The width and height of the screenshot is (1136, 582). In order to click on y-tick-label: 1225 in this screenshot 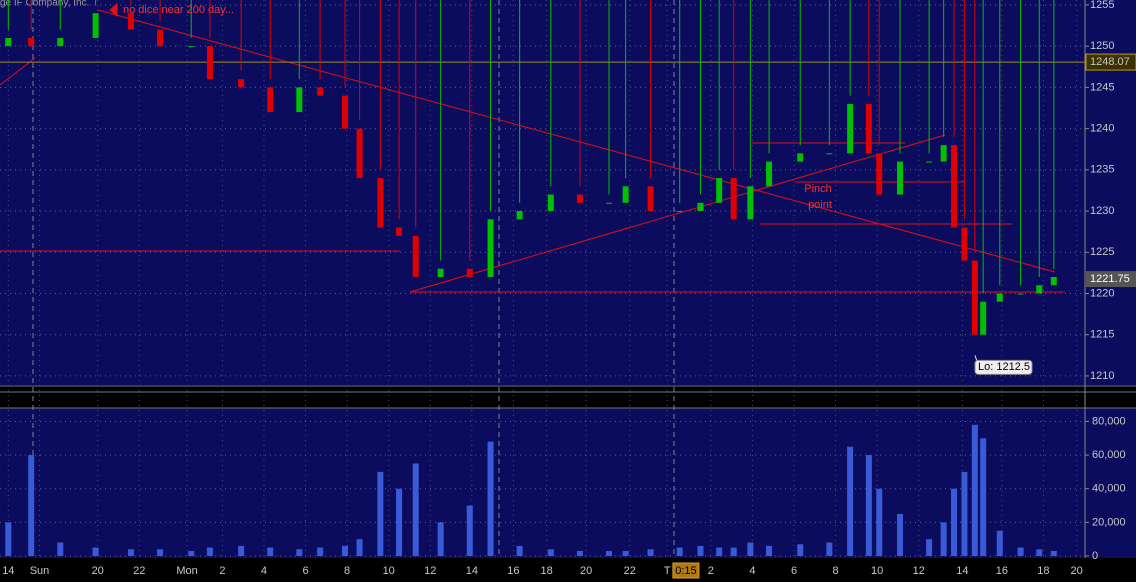, I will do `click(1102, 252)`.